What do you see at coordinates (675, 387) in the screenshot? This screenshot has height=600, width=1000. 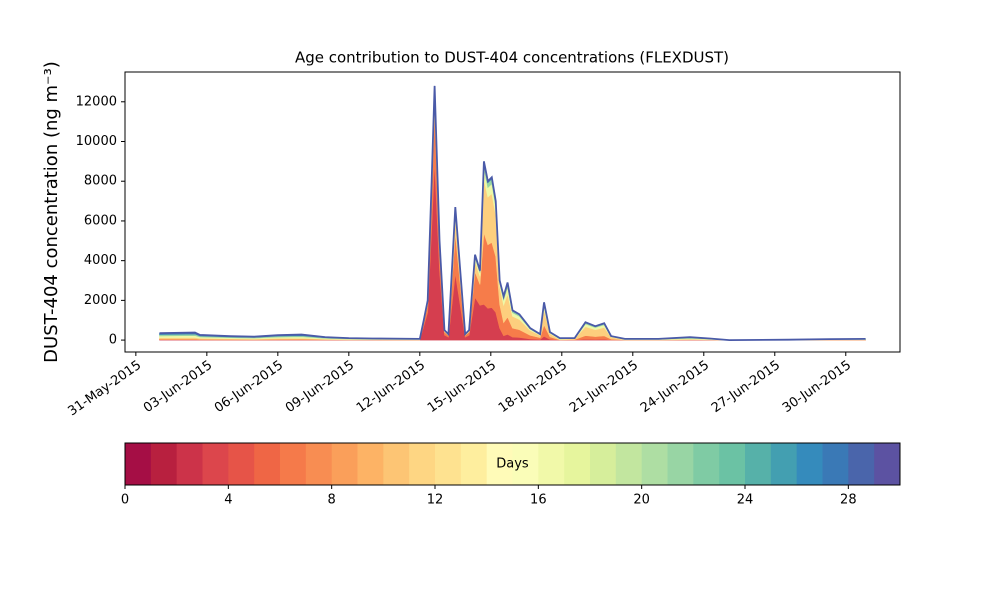 I see `x-tick-label: 24-Jun-2015` at bounding box center [675, 387].